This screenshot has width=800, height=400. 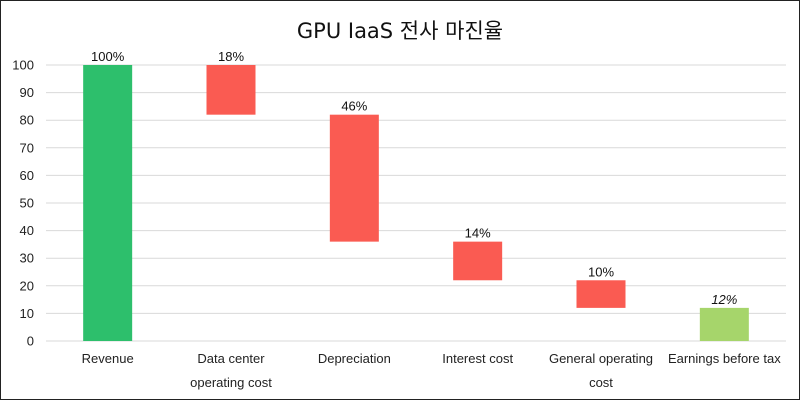 What do you see at coordinates (27, 258) in the screenshot?
I see `y-tick-label: 30` at bounding box center [27, 258].